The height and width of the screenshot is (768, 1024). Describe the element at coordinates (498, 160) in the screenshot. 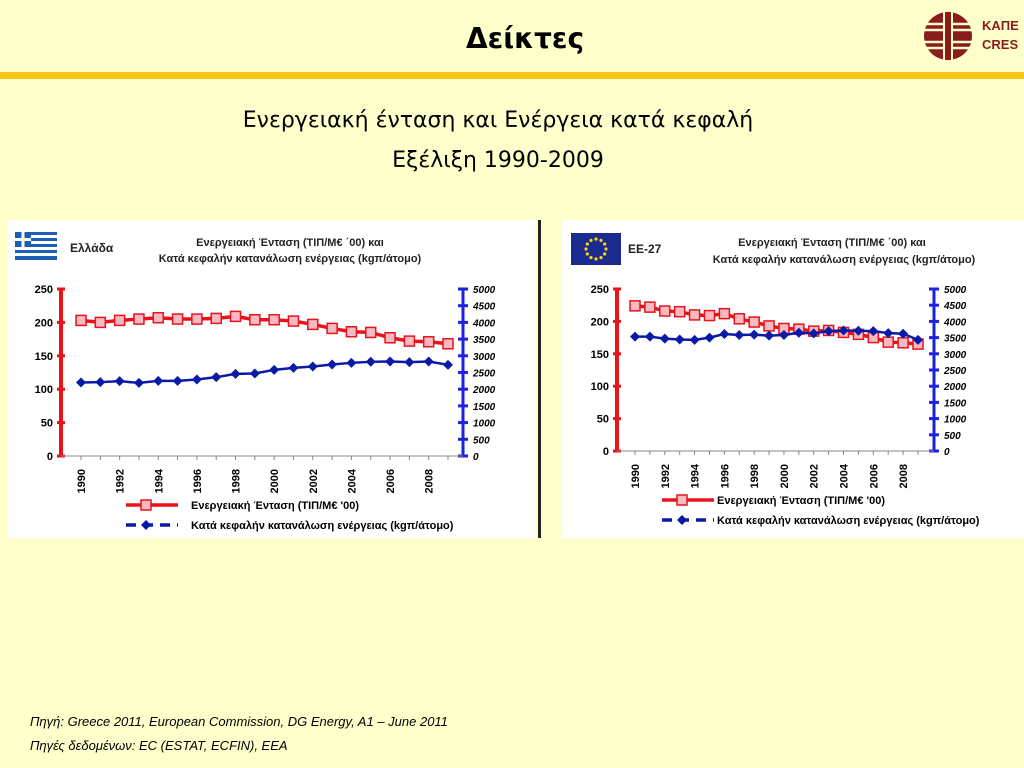

I see `subtitle-line-2: Εξέλιξη 1990-2009` at that location.